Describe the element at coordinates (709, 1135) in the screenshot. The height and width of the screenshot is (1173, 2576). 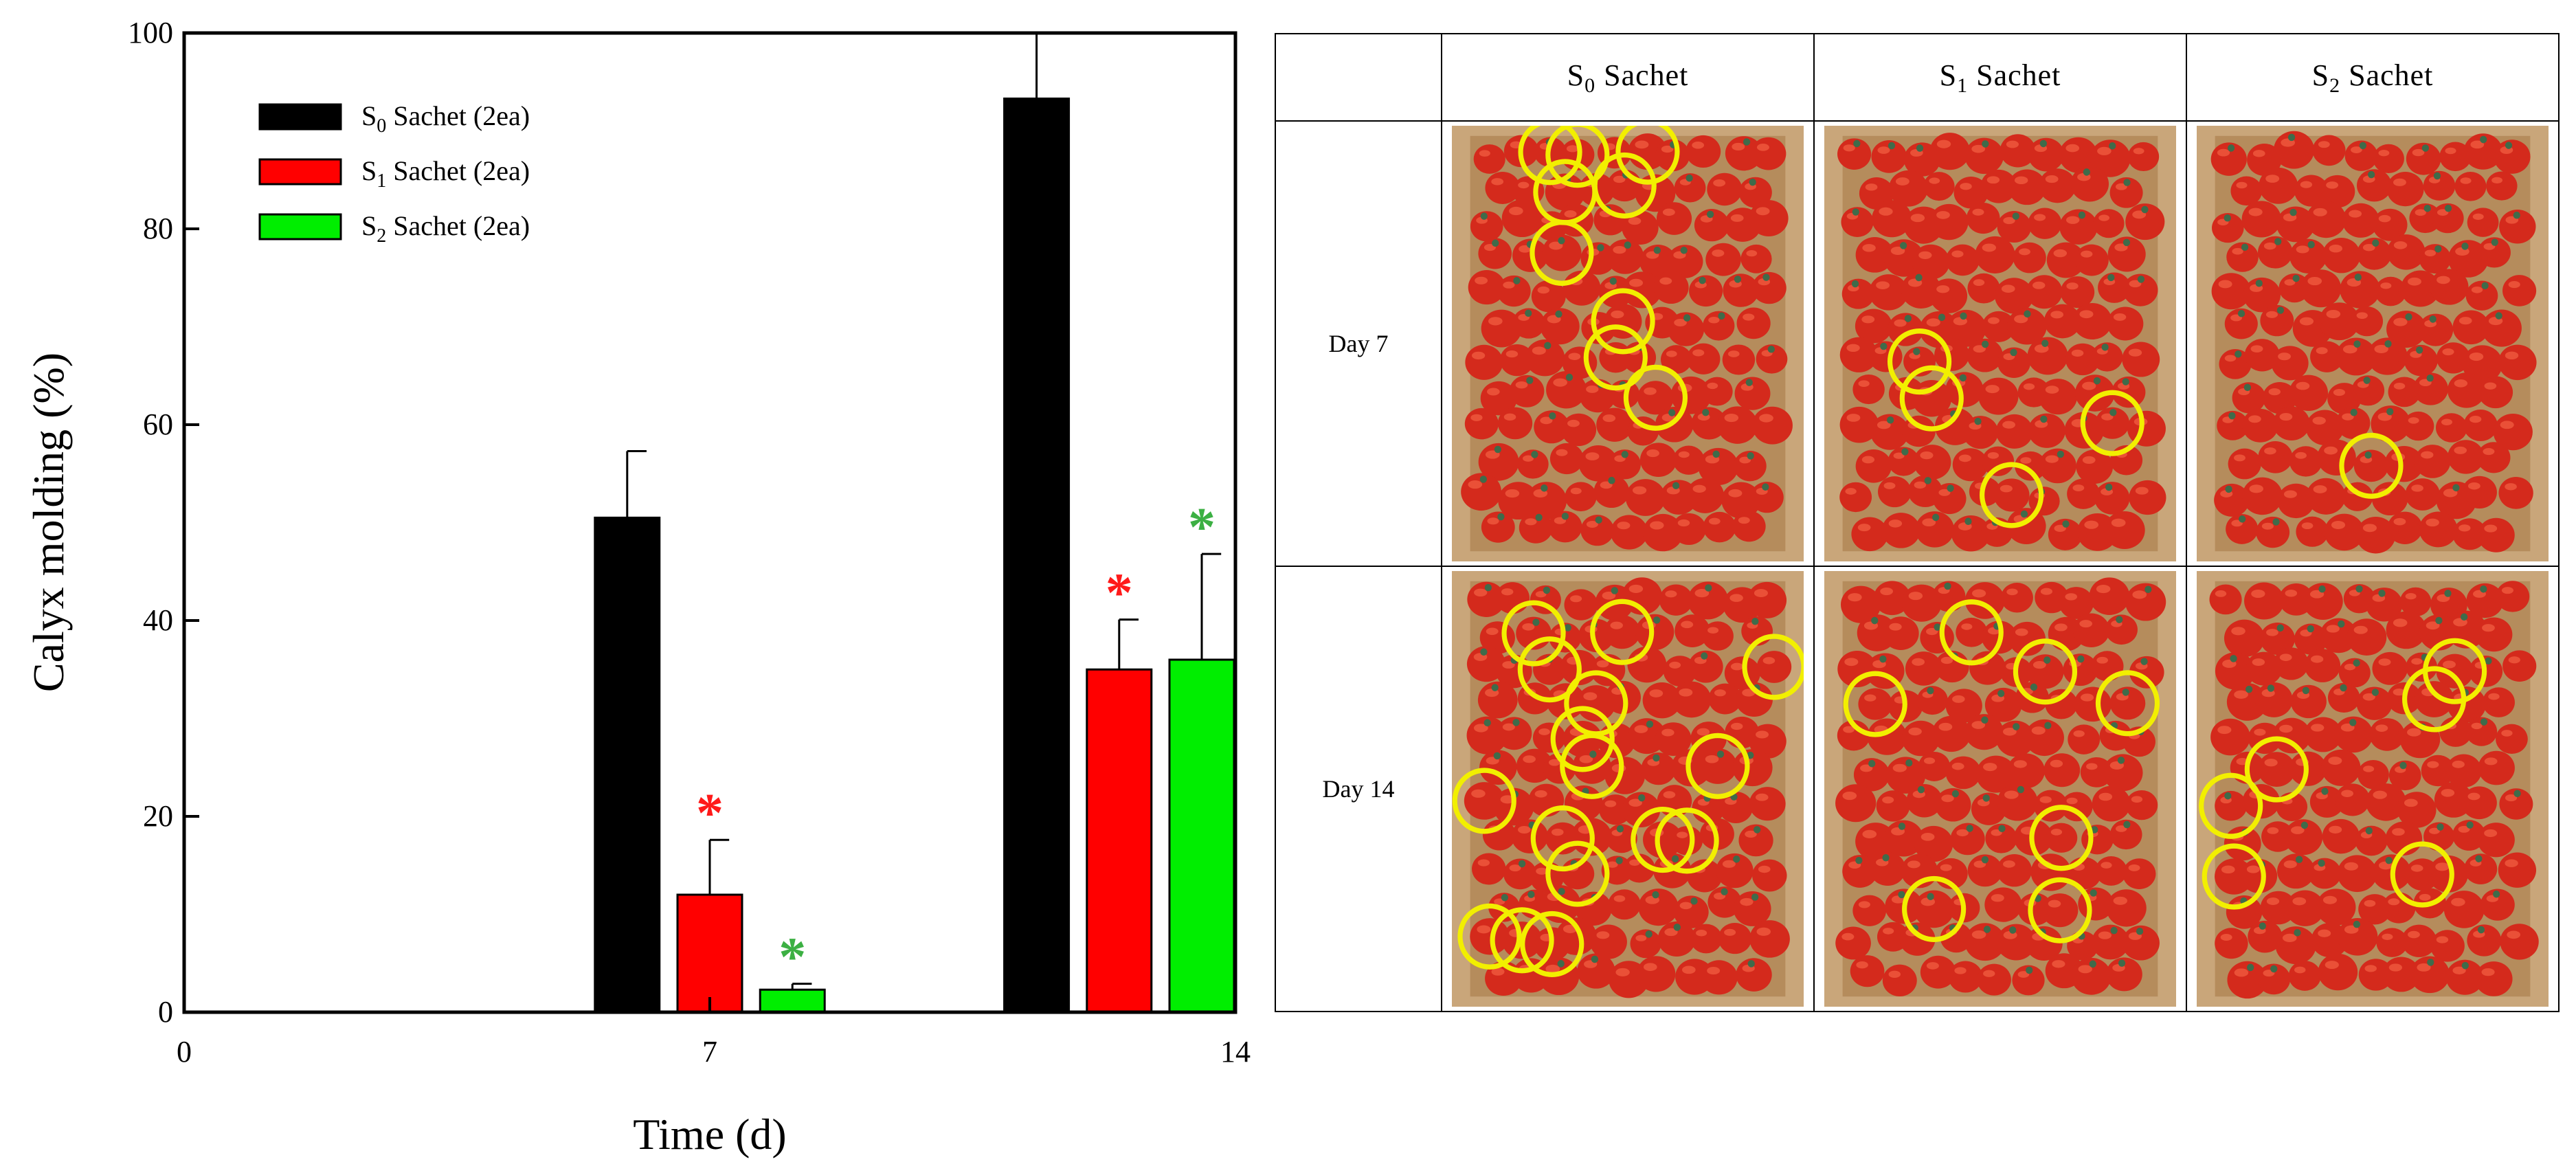
I see `x-axis-label: Time (d)` at that location.